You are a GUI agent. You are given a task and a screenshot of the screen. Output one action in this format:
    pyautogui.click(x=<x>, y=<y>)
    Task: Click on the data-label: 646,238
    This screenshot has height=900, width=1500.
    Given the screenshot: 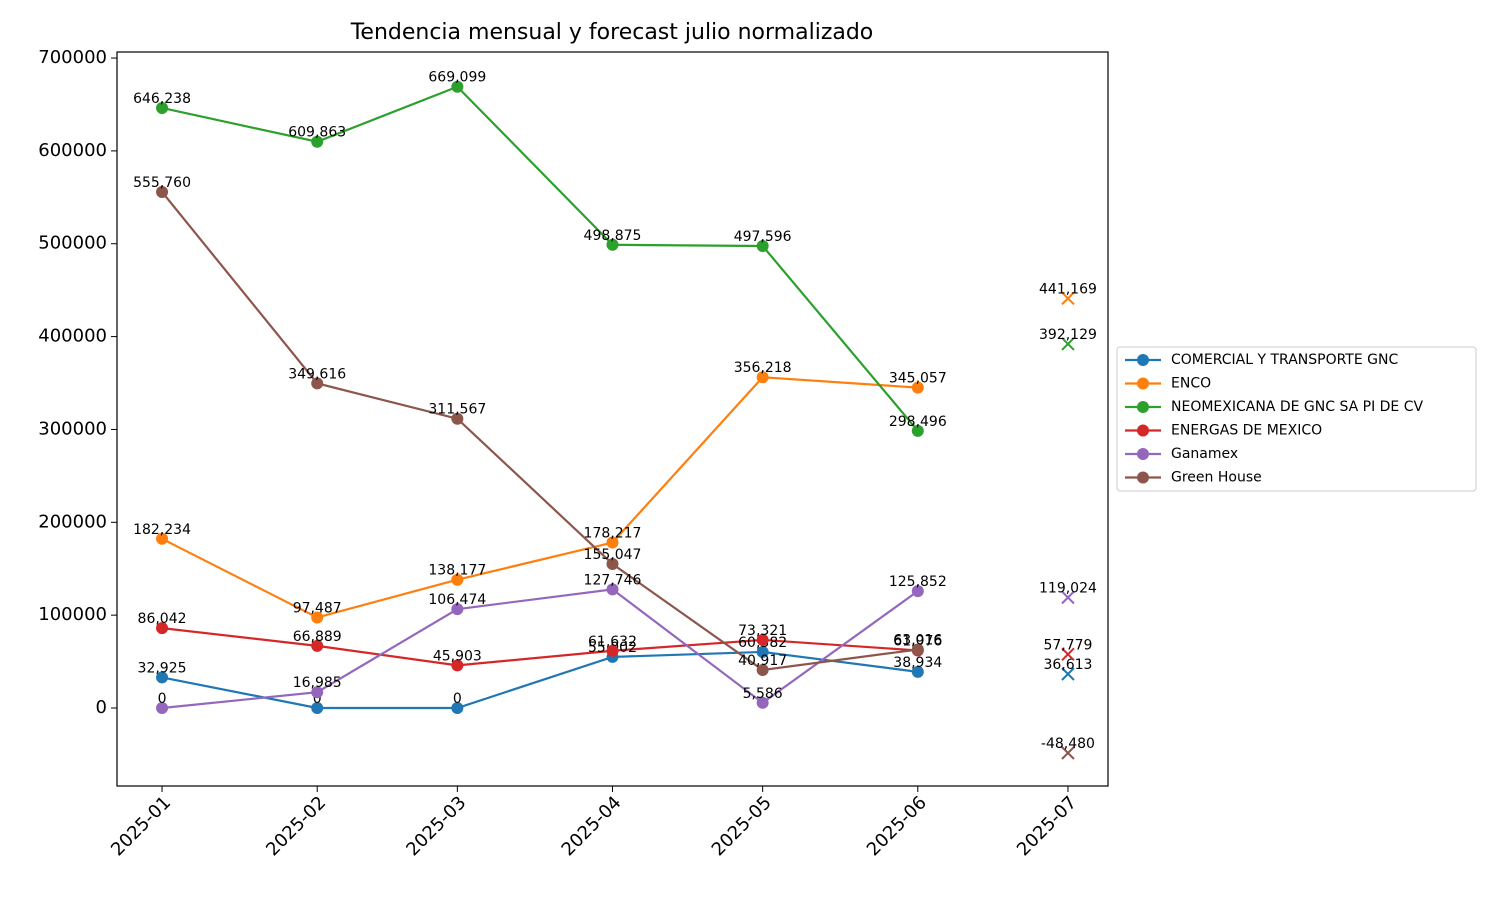 What is the action you would take?
    pyautogui.click(x=162, y=99)
    